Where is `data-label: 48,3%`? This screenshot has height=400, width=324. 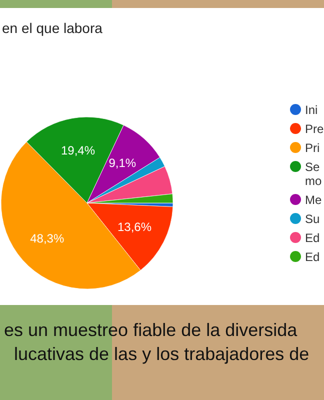
data-label: 48,3% is located at coordinates (47, 238).